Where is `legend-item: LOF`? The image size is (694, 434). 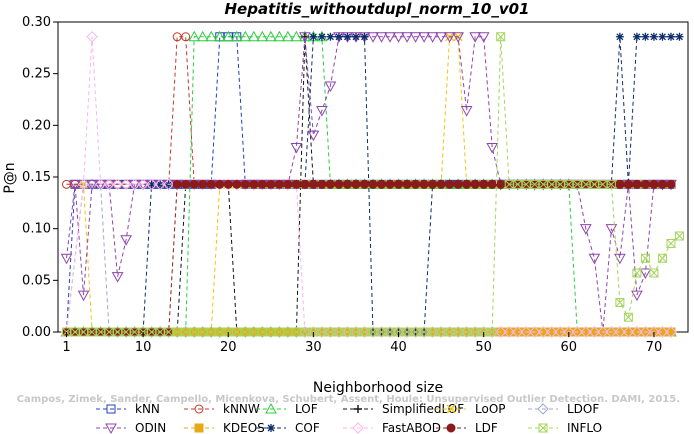
legend-item: LOF is located at coordinates (287, 409).